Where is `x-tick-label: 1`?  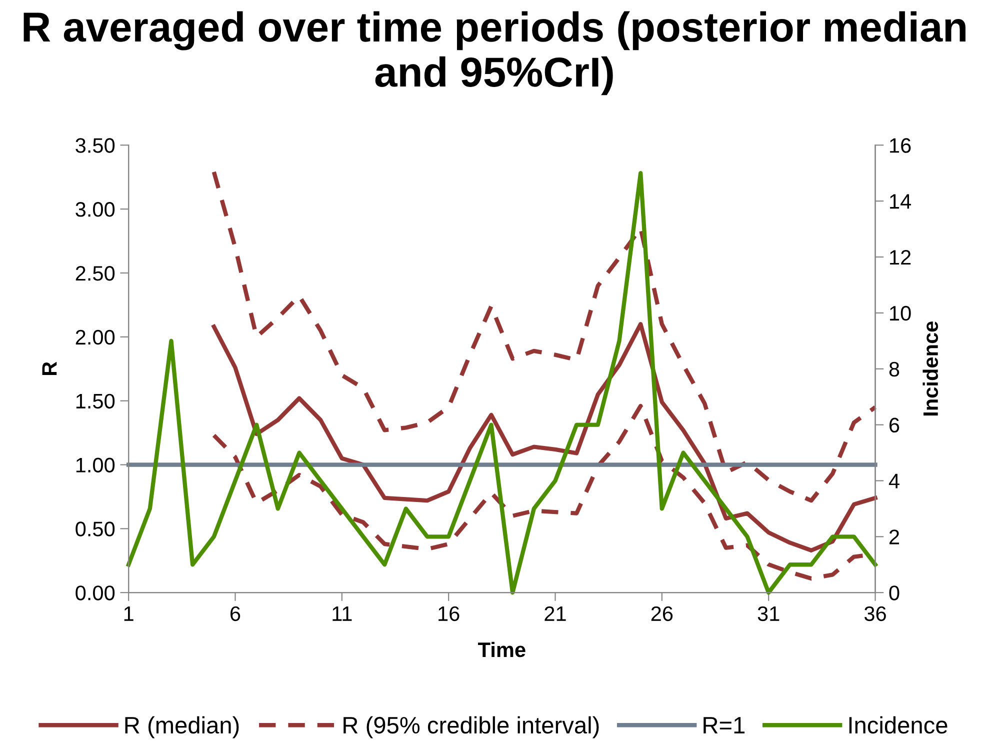 x-tick-label: 1 is located at coordinates (129, 613).